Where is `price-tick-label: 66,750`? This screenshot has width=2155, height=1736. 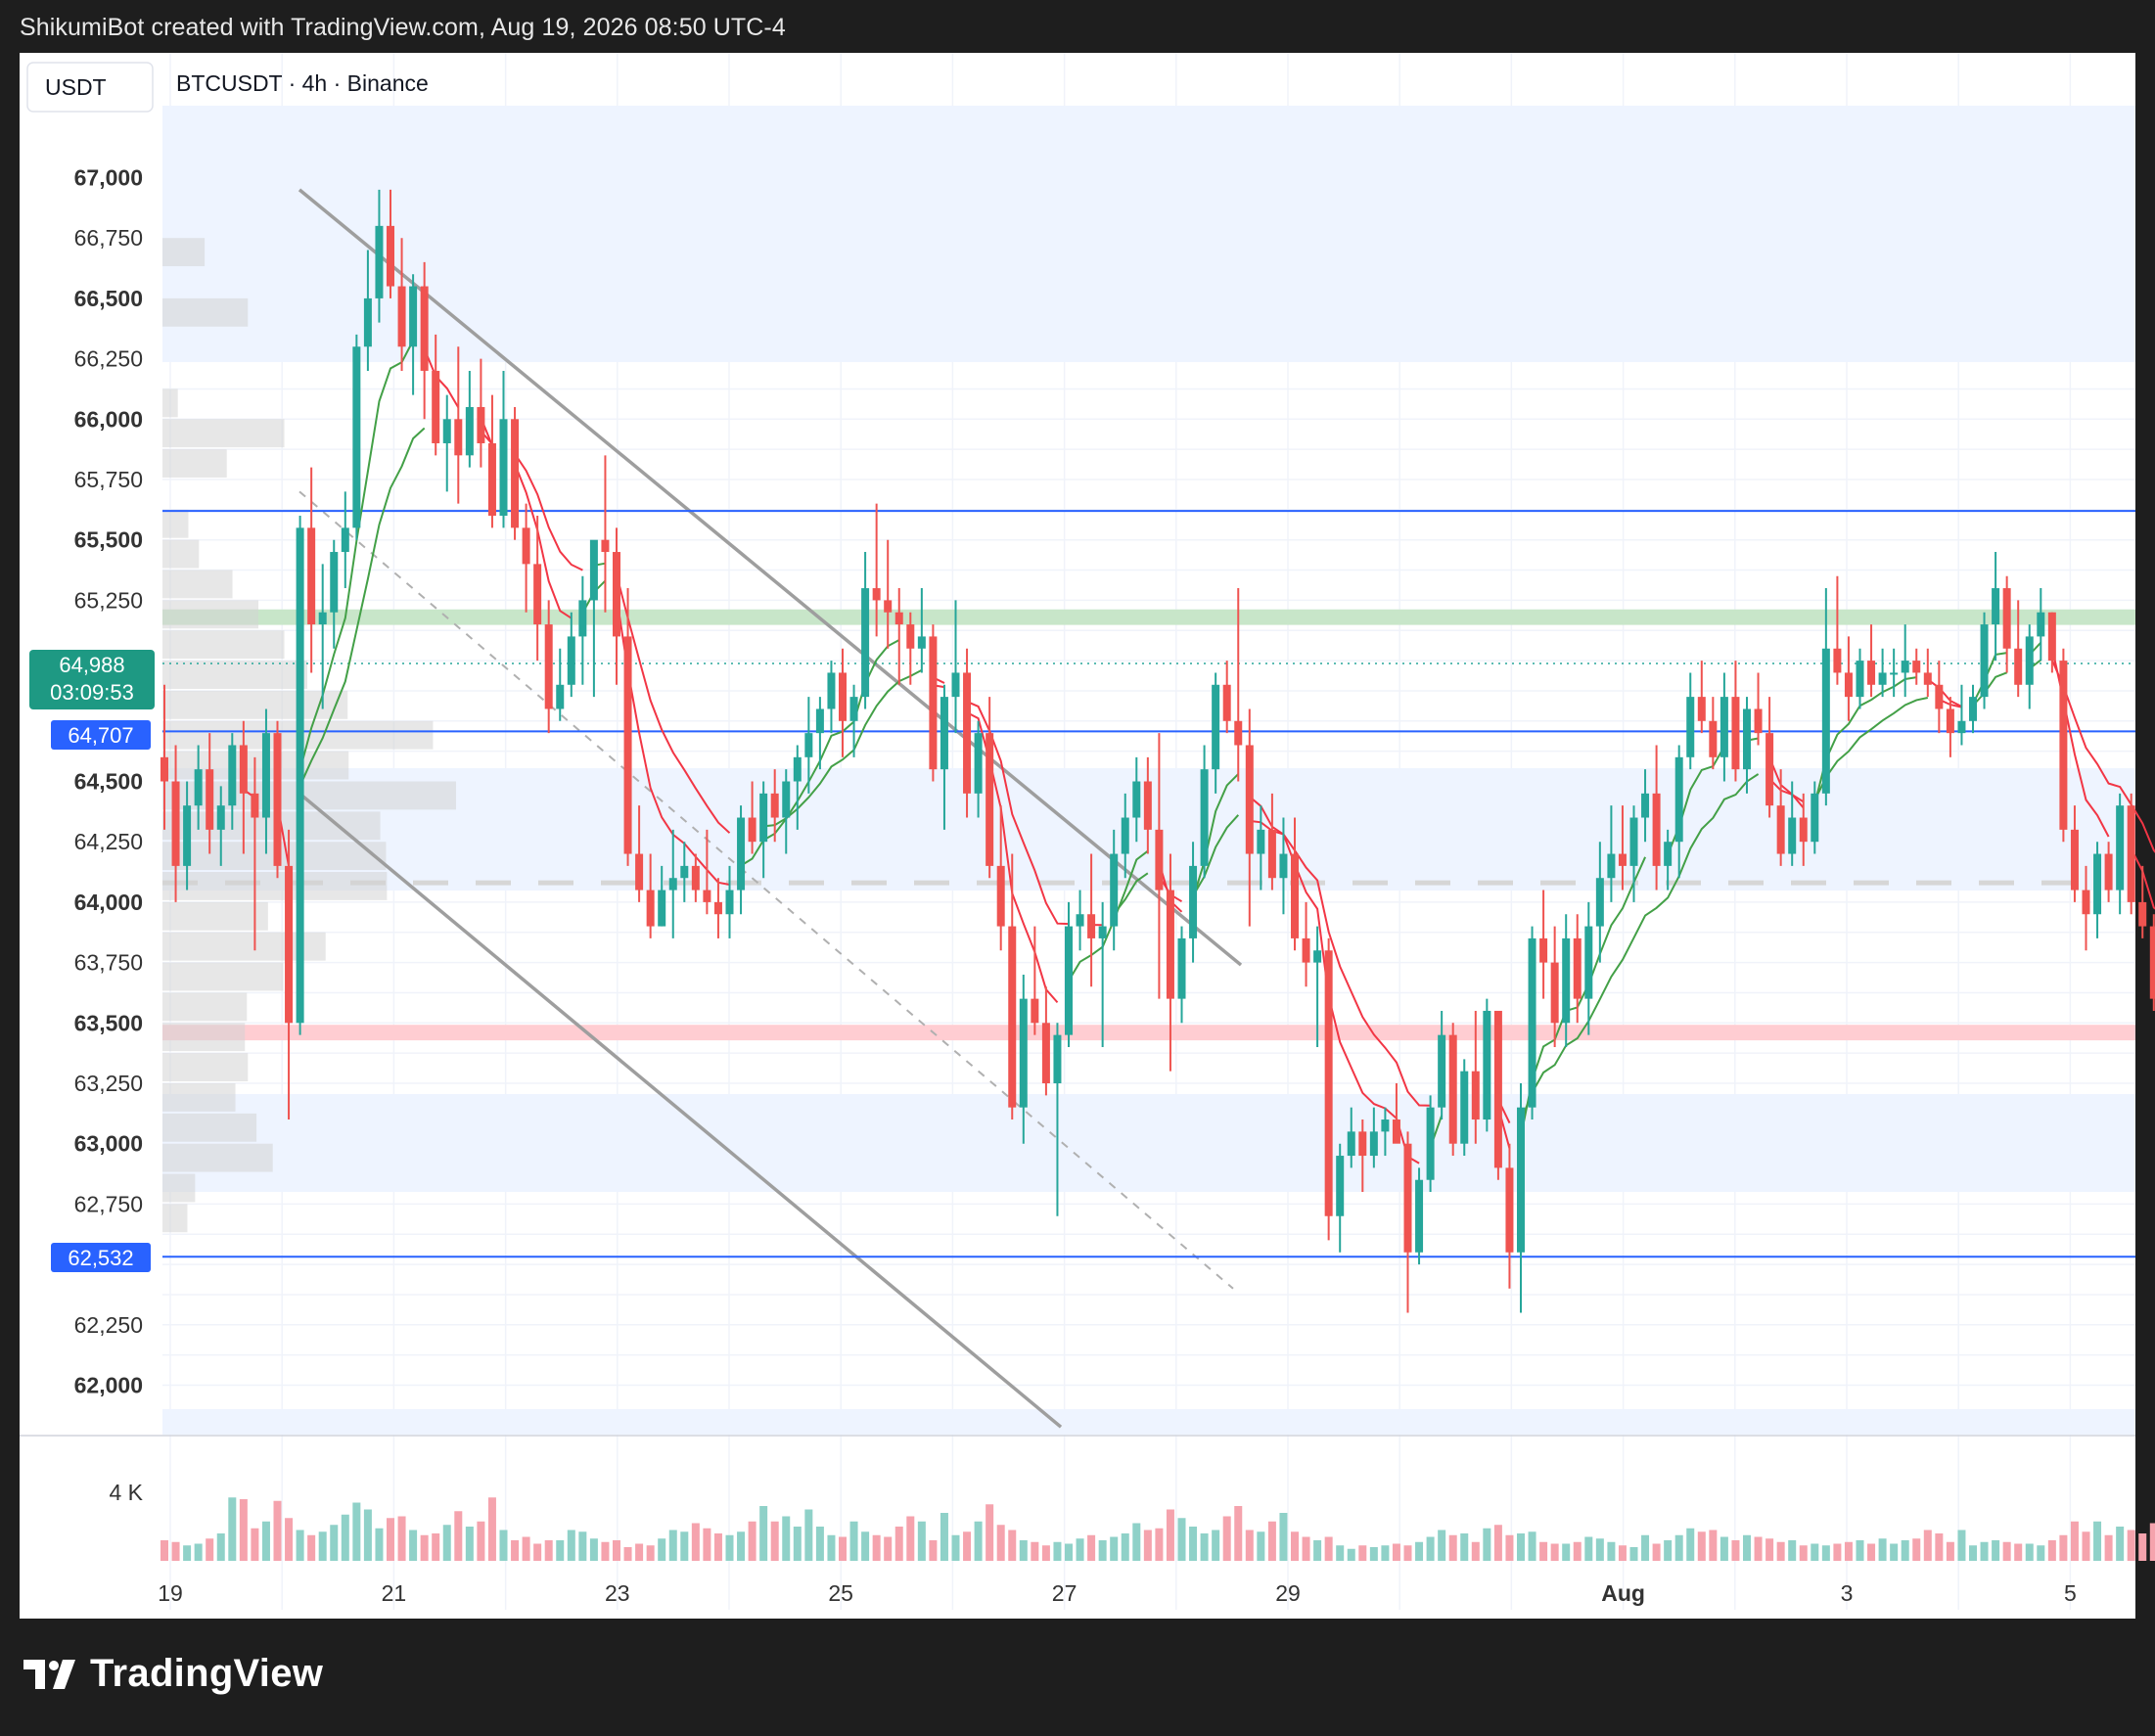
price-tick-label: 66,750 is located at coordinates (108, 238).